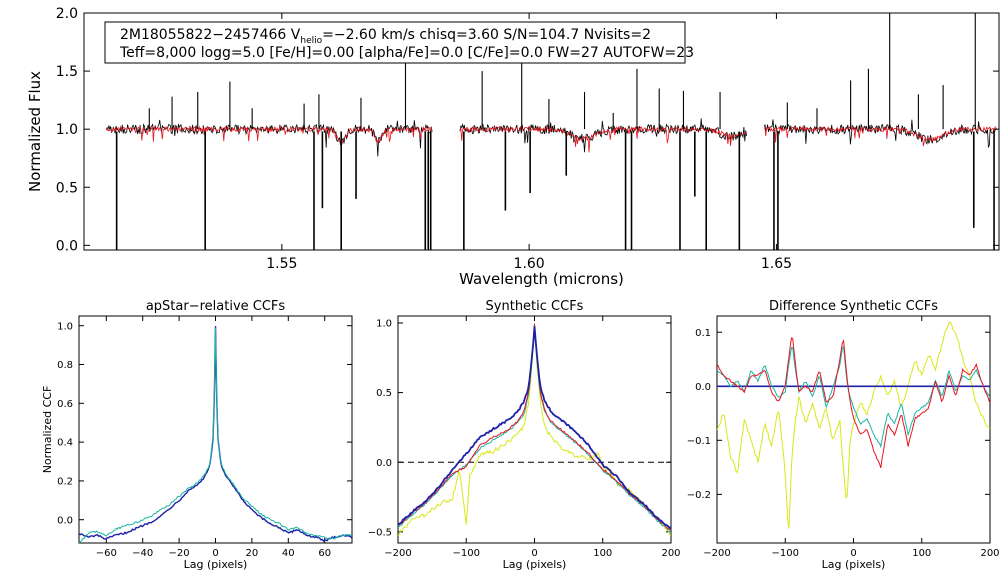 This screenshot has width=1008, height=576. Describe the element at coordinates (535, 306) in the screenshot. I see `chart-title: Synthetic CCFs` at that location.